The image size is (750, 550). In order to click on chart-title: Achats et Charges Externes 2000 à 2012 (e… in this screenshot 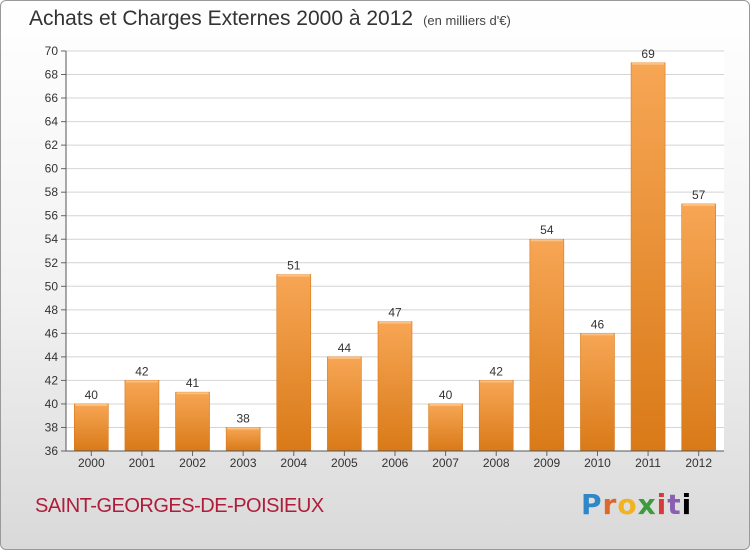, I will do `click(270, 19)`.